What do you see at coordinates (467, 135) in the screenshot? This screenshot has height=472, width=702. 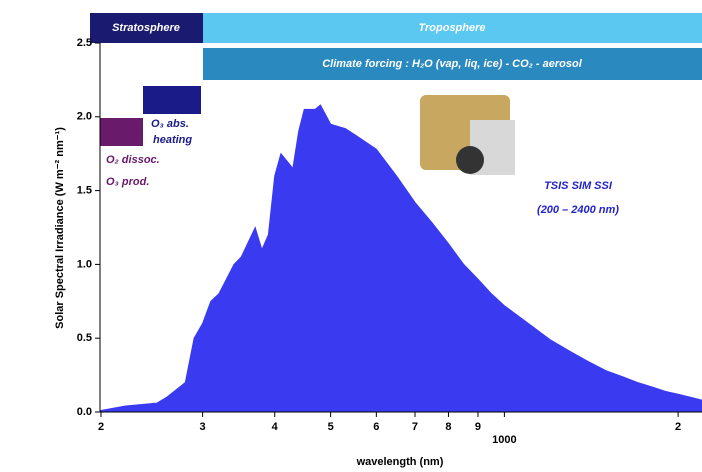 I see `satellite-image` at bounding box center [467, 135].